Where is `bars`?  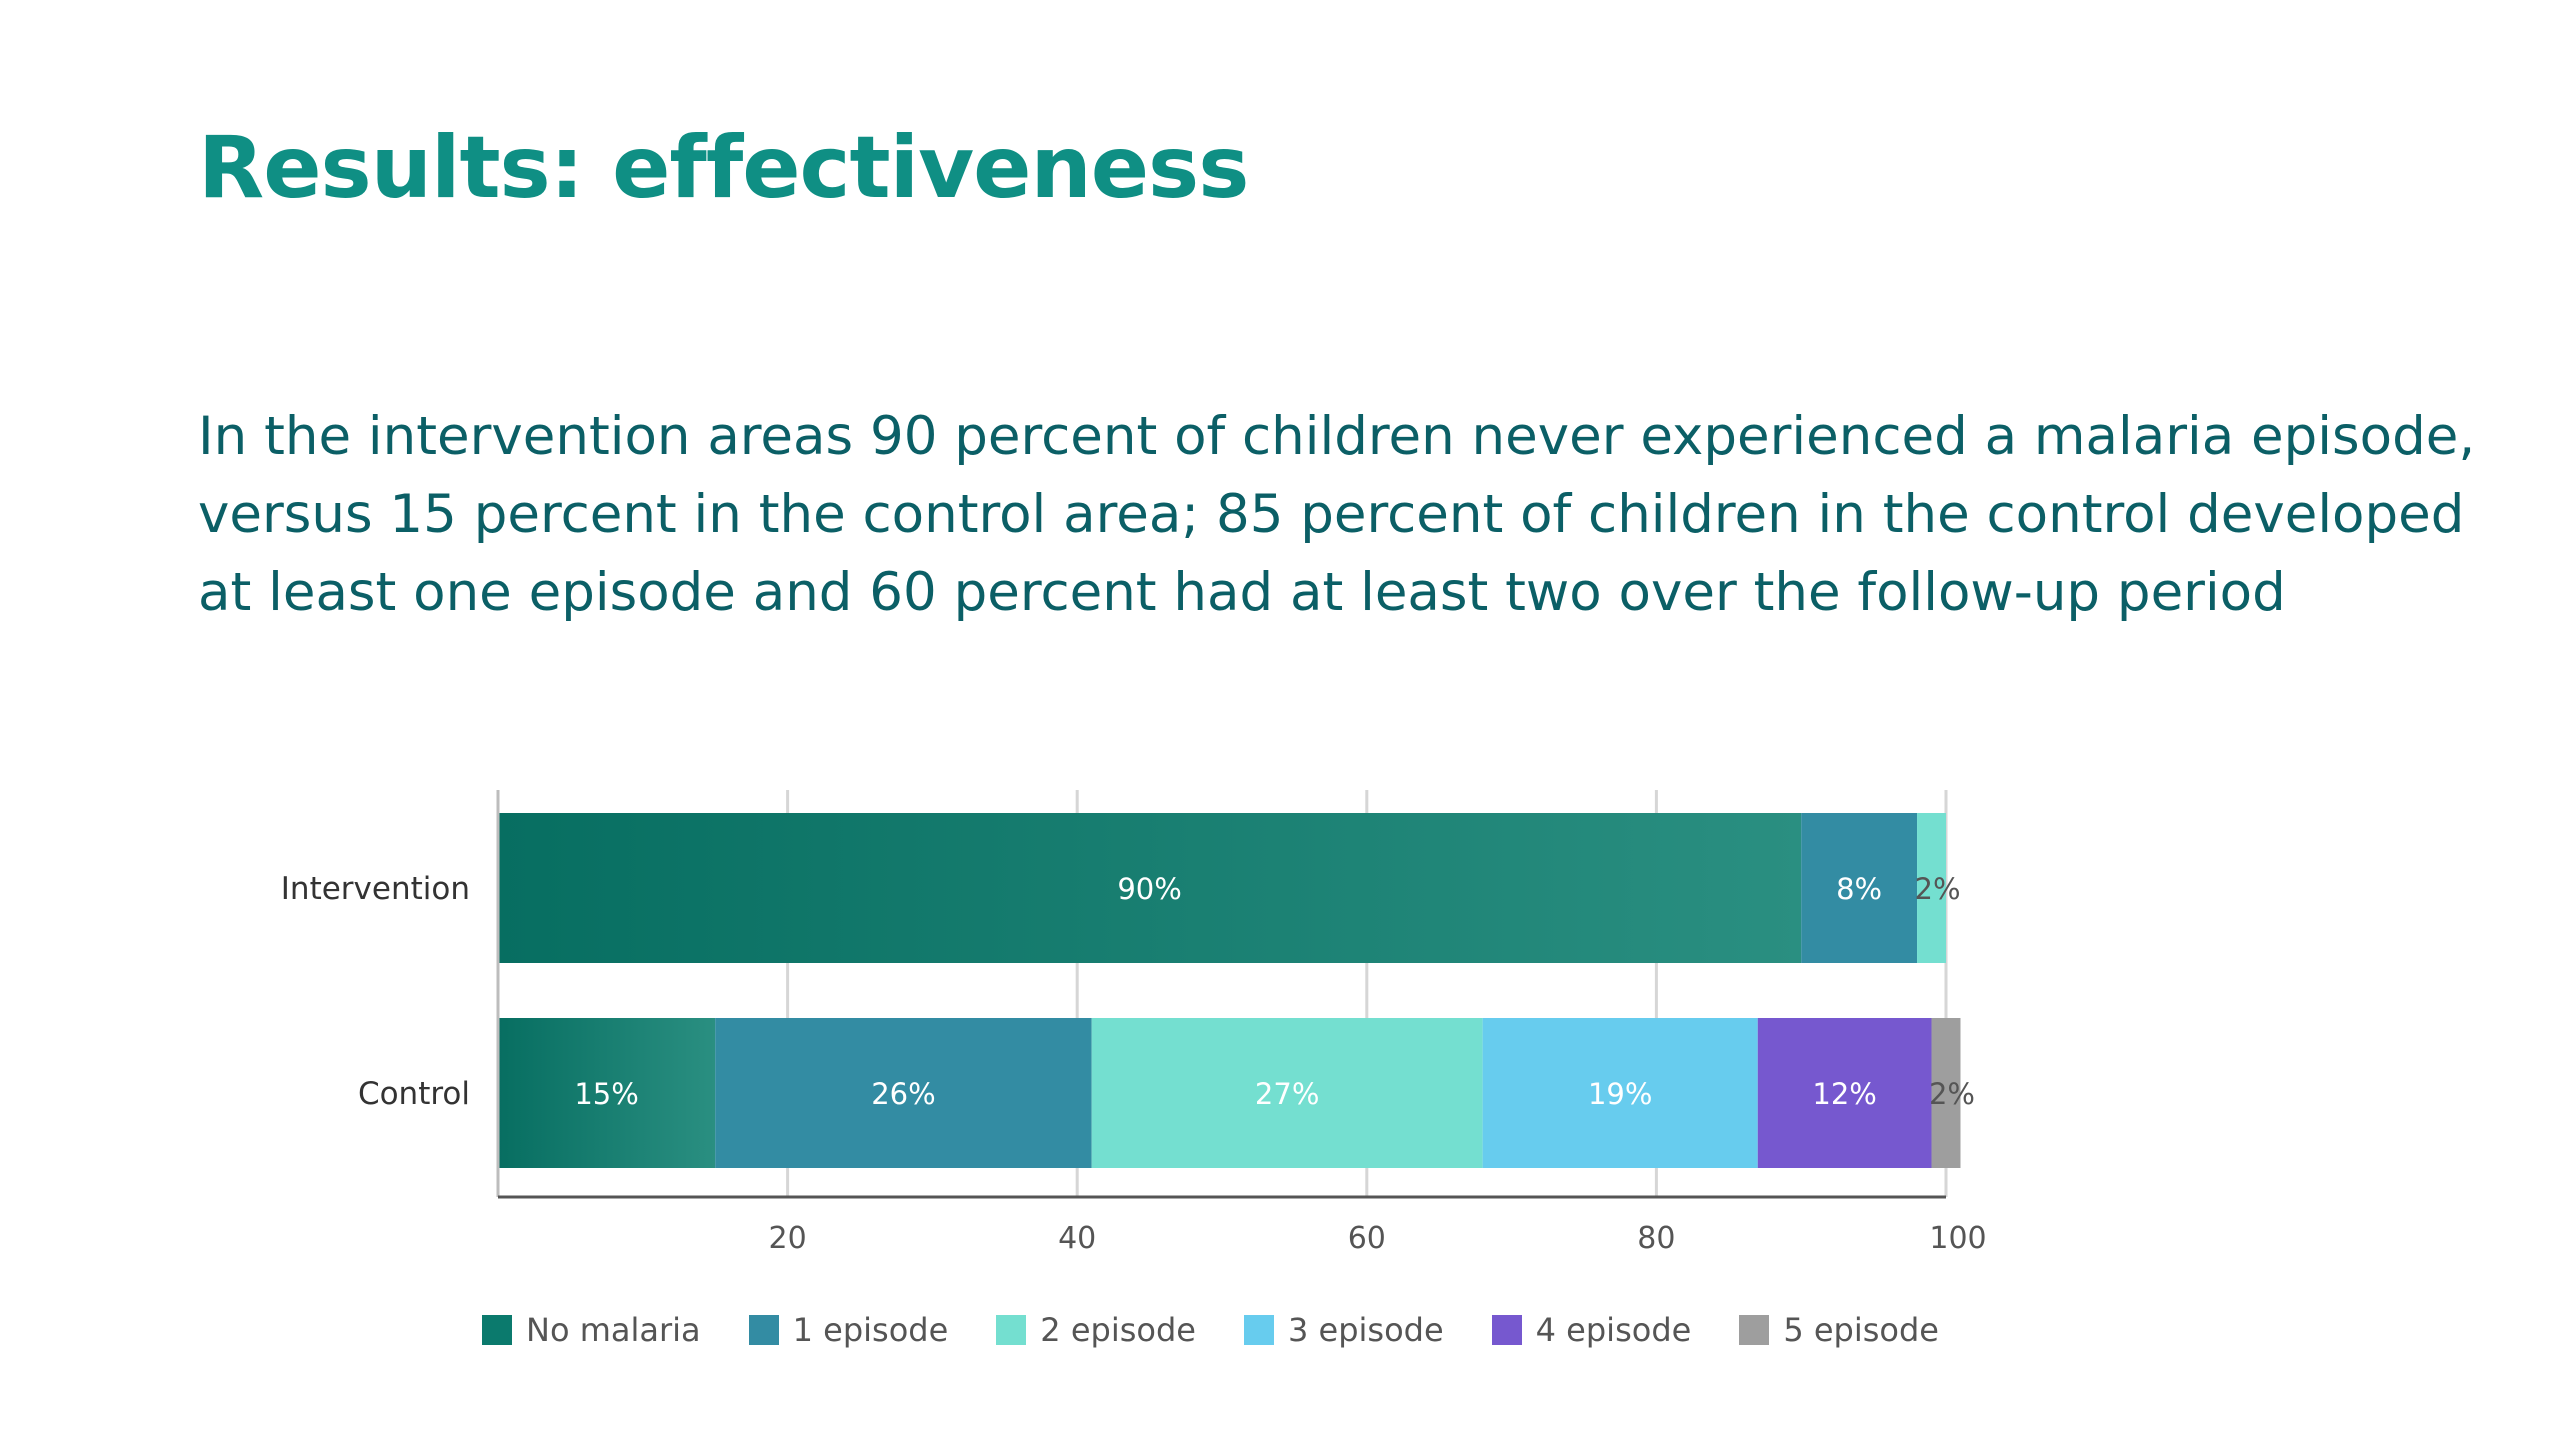
bars is located at coordinates (1229, 990).